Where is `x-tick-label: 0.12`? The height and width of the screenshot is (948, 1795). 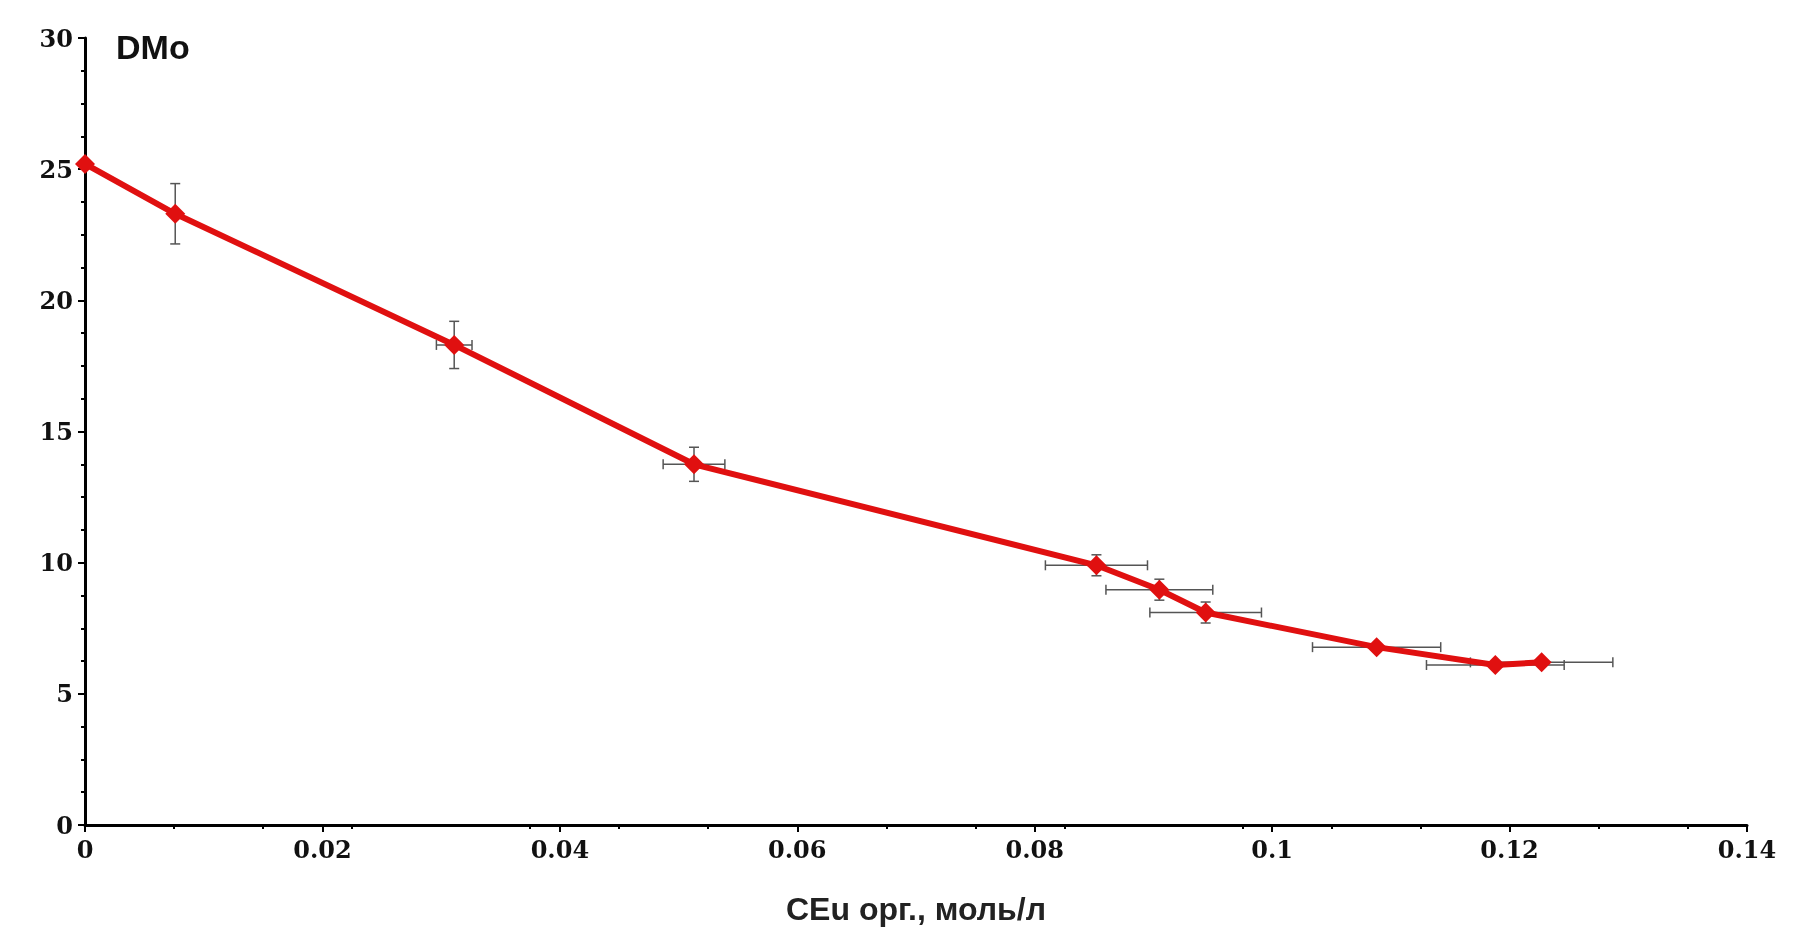 x-tick-label: 0.12 is located at coordinates (1509, 849).